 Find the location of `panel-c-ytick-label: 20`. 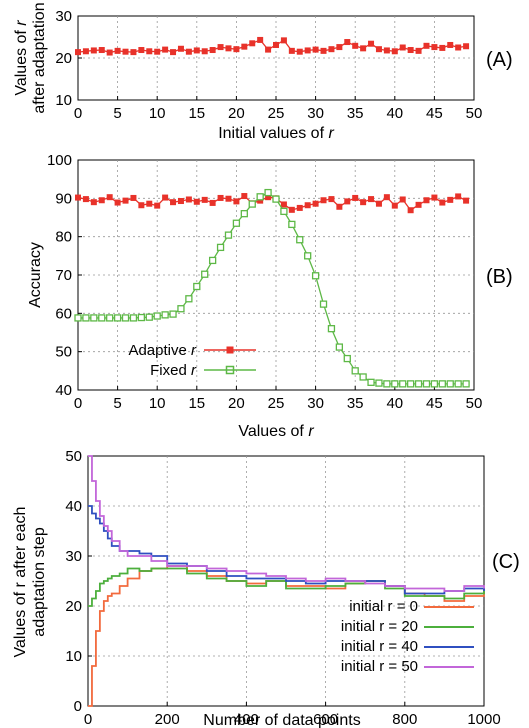

panel-c-ytick-label: 20 is located at coordinates (73, 606).